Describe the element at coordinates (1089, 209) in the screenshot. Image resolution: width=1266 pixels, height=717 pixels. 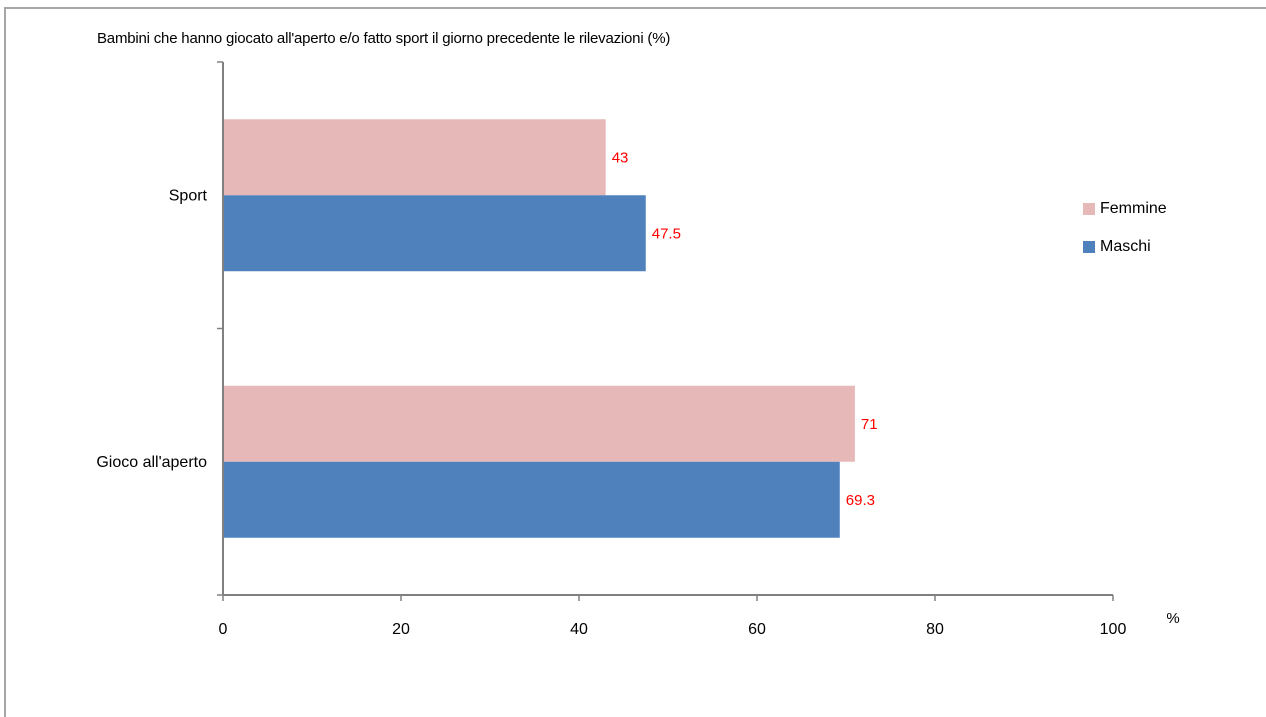
I see `legend-swatch-femmine` at that location.